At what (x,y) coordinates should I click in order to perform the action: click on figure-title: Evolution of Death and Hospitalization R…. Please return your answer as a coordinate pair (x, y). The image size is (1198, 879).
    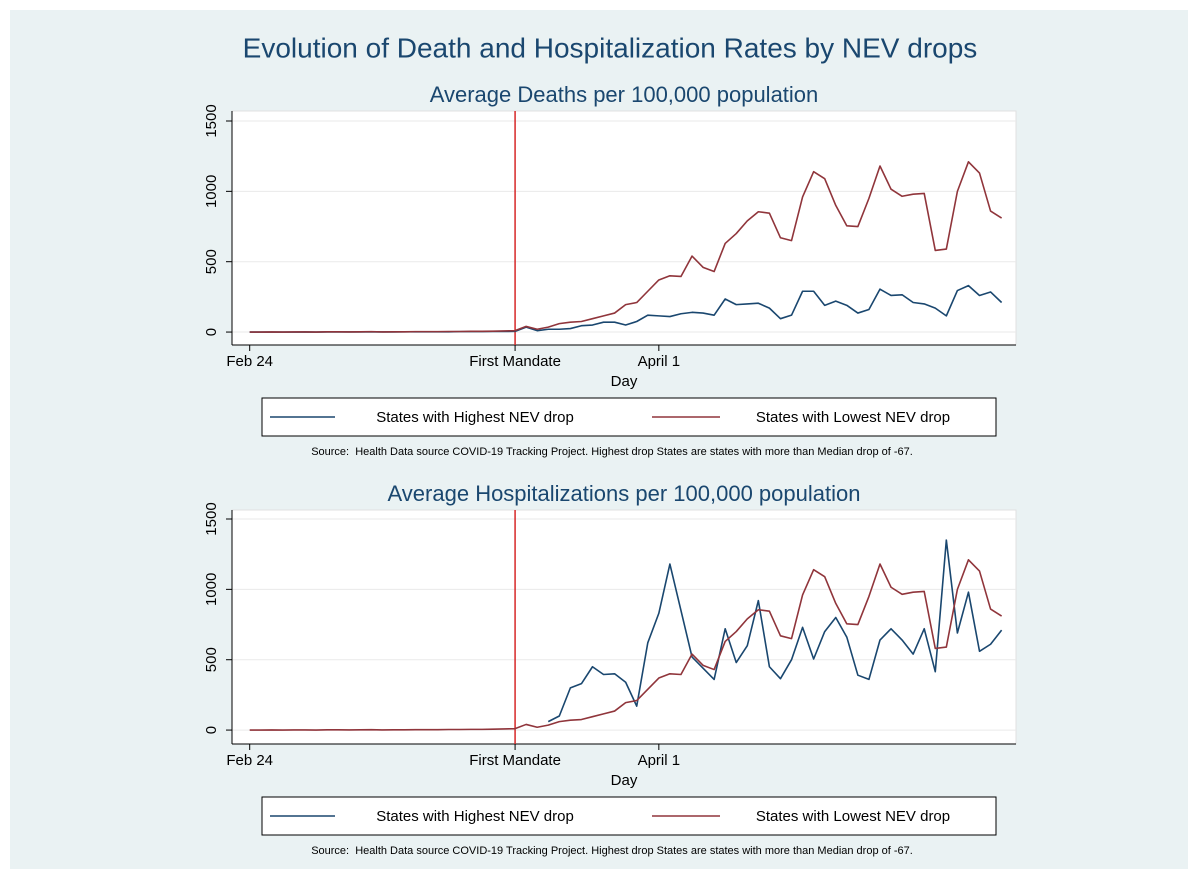
    Looking at the image, I should click on (610, 47).